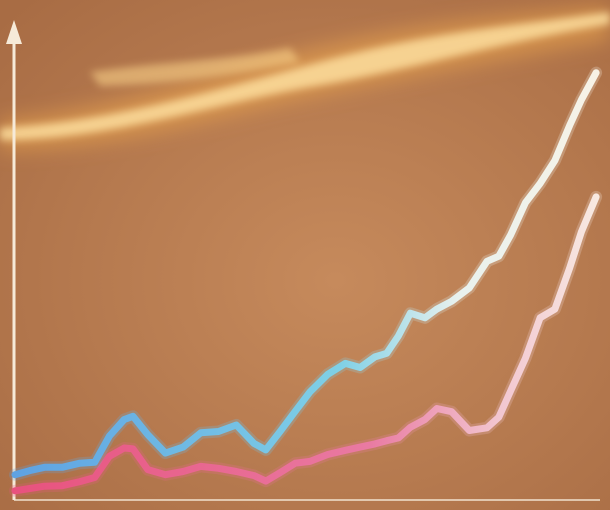  I want to click on y-axis, so click(14, 260).